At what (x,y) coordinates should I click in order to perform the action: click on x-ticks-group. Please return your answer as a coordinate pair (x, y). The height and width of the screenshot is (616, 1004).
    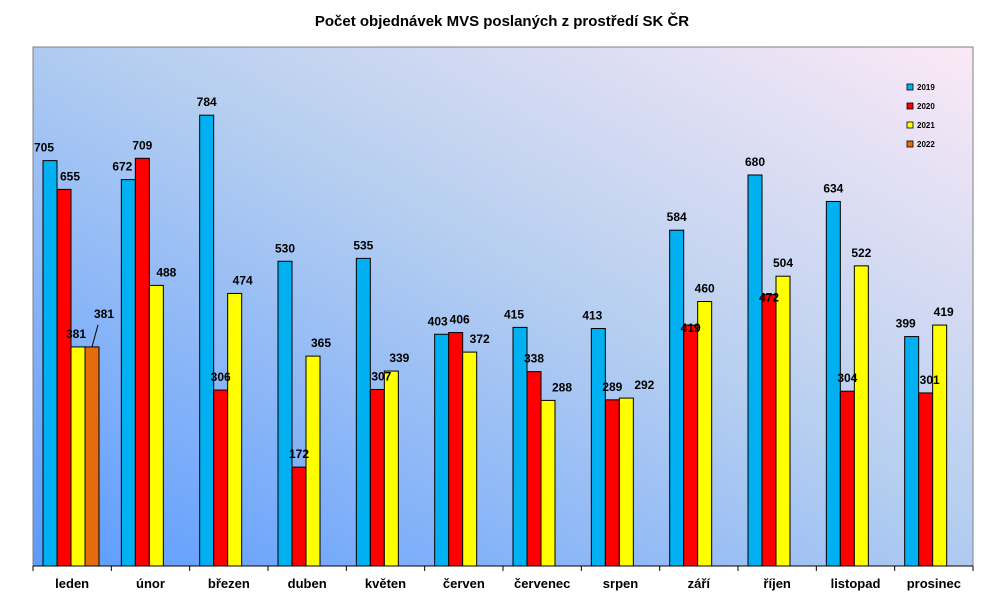
    Looking at the image, I should click on (503, 568).